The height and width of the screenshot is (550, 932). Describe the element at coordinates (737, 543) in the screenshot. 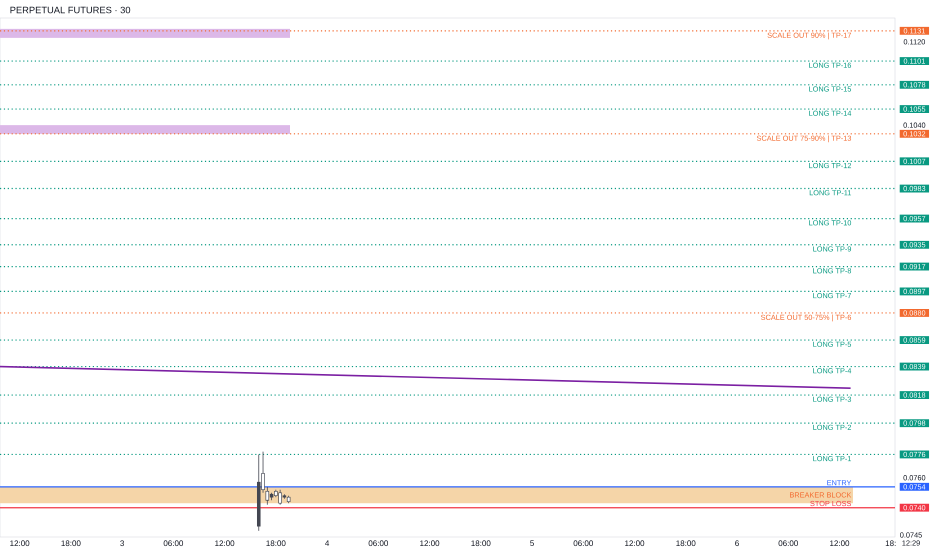

I see `x-tick-label: 6` at that location.